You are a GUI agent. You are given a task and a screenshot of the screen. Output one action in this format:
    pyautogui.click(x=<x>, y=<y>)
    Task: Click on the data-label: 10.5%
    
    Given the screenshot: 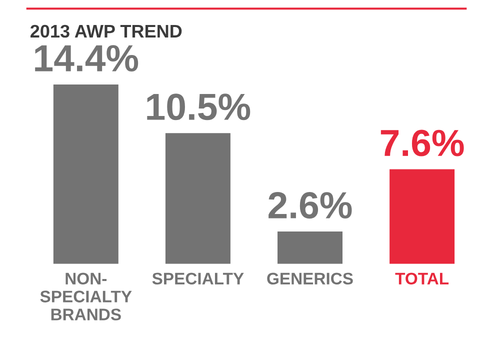 What is the action you would take?
    pyautogui.click(x=198, y=107)
    